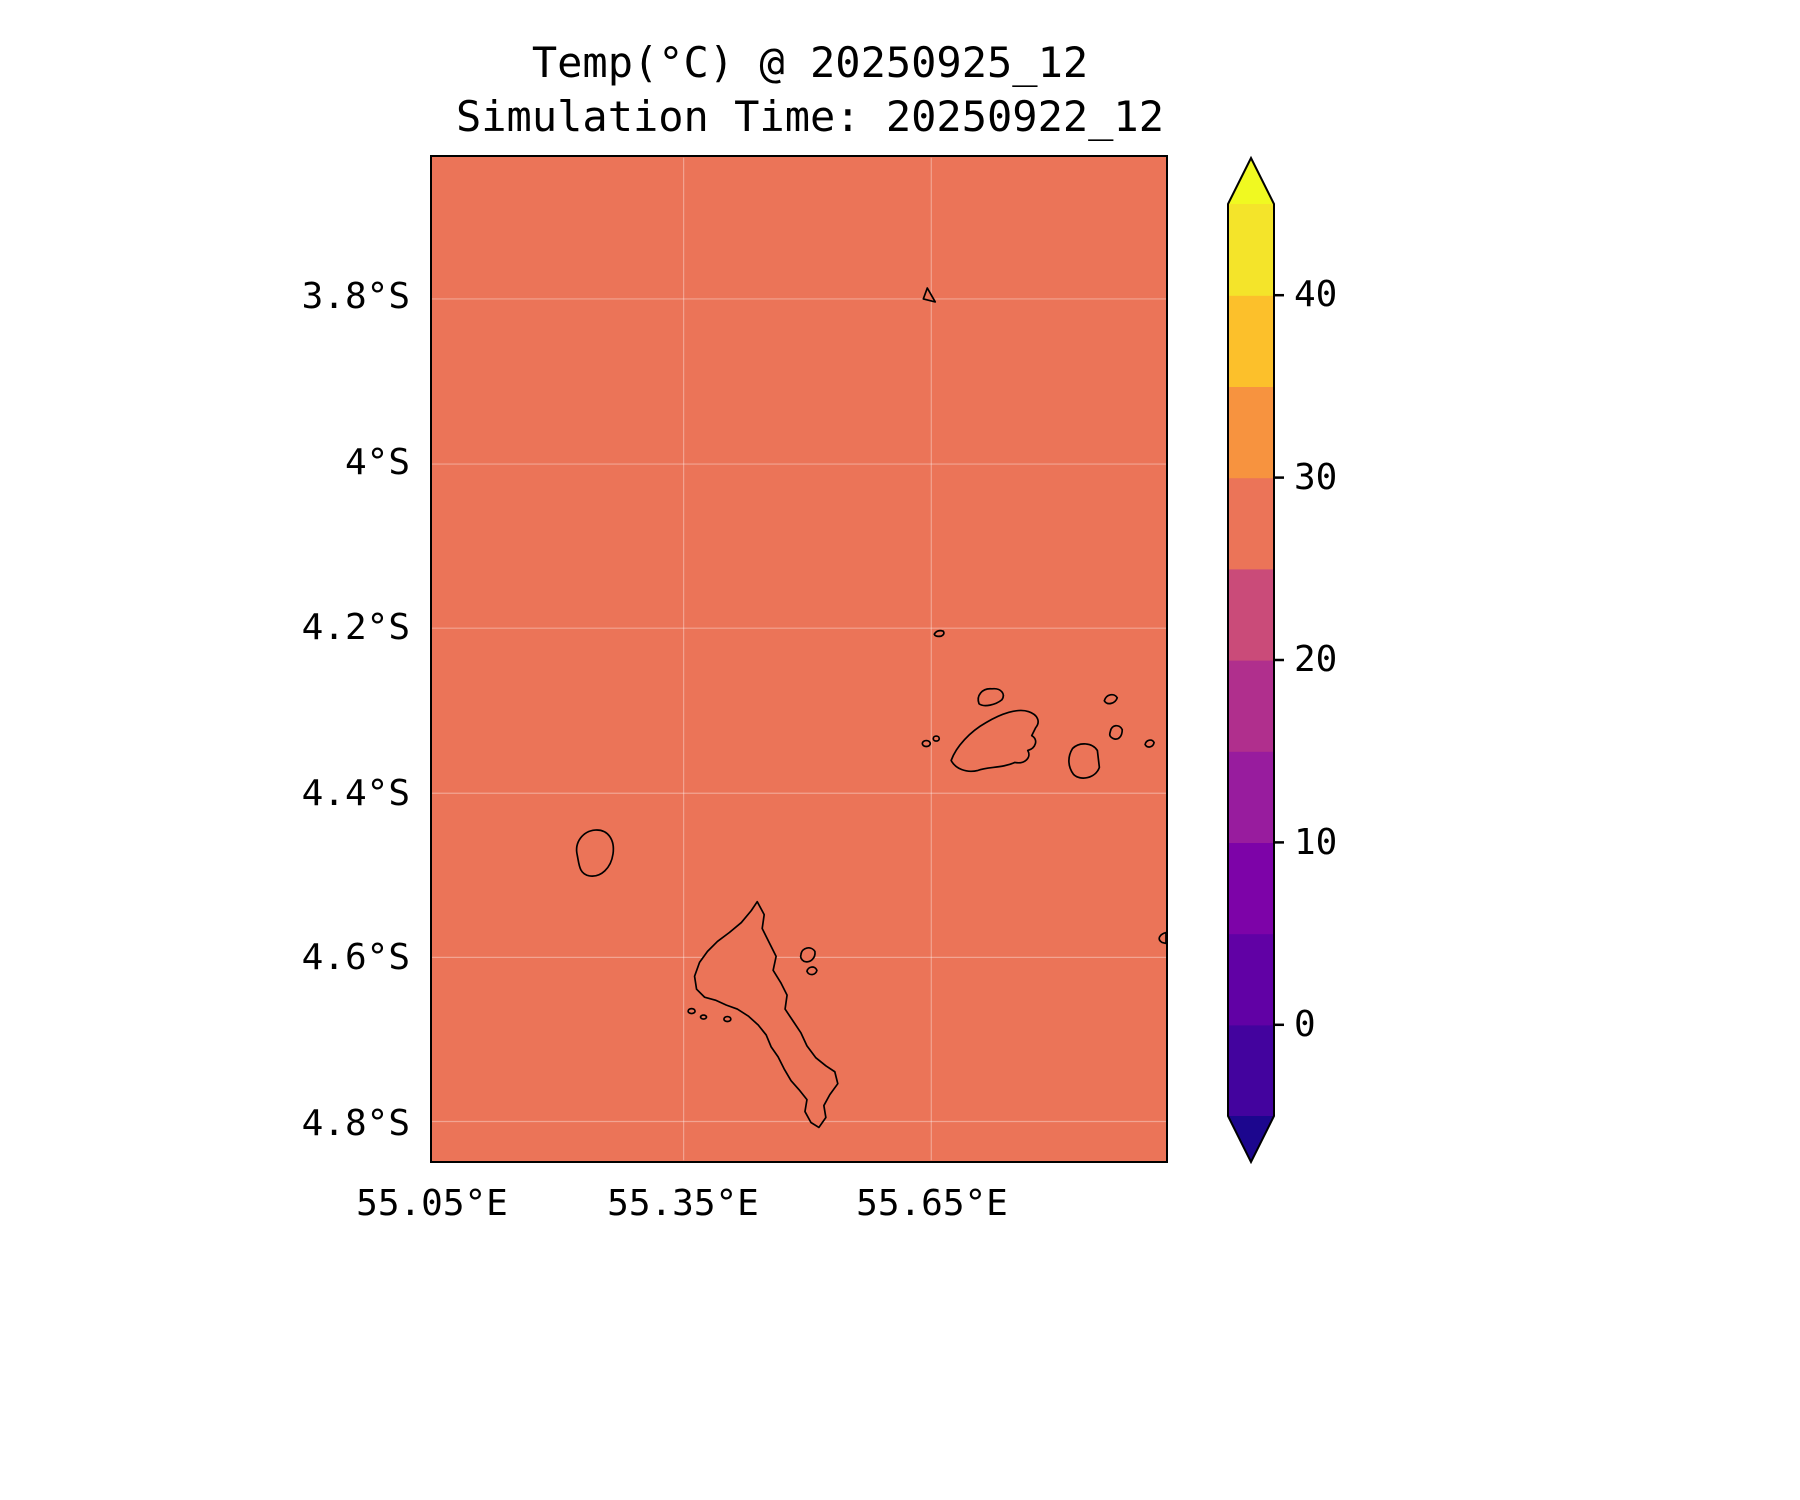 The image size is (1800, 1500). Describe the element at coordinates (1316, 477) in the screenshot. I see `colorbar-tick-label: 30` at that location.